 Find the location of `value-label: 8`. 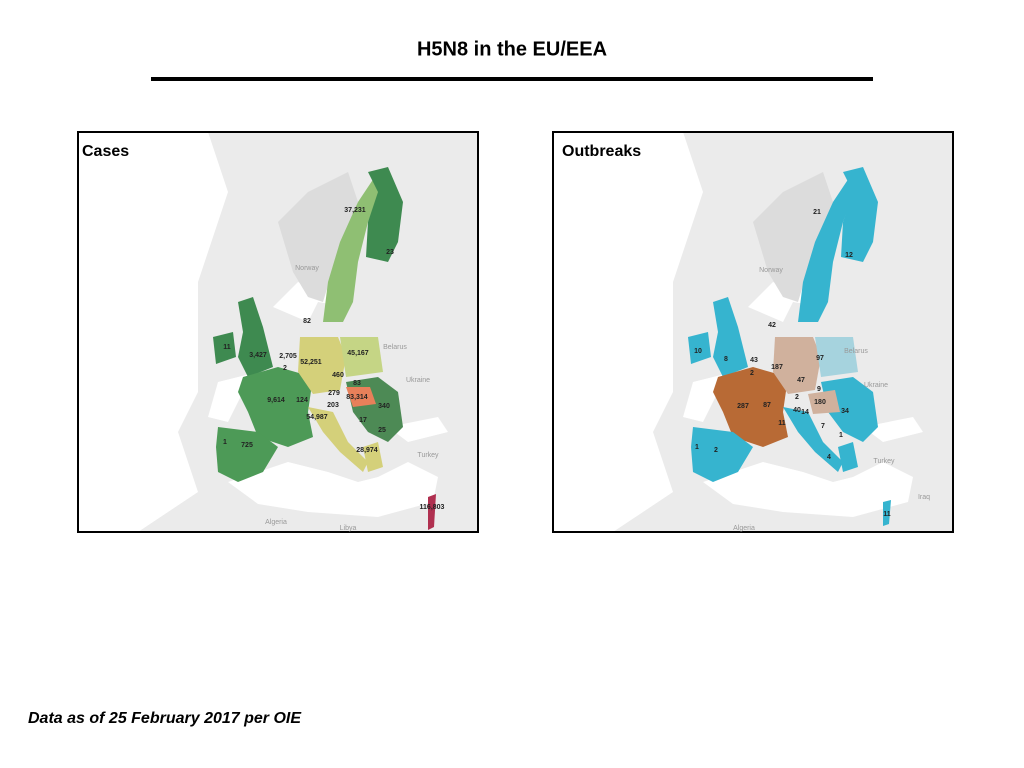

value-label: 8 is located at coordinates (726, 359).